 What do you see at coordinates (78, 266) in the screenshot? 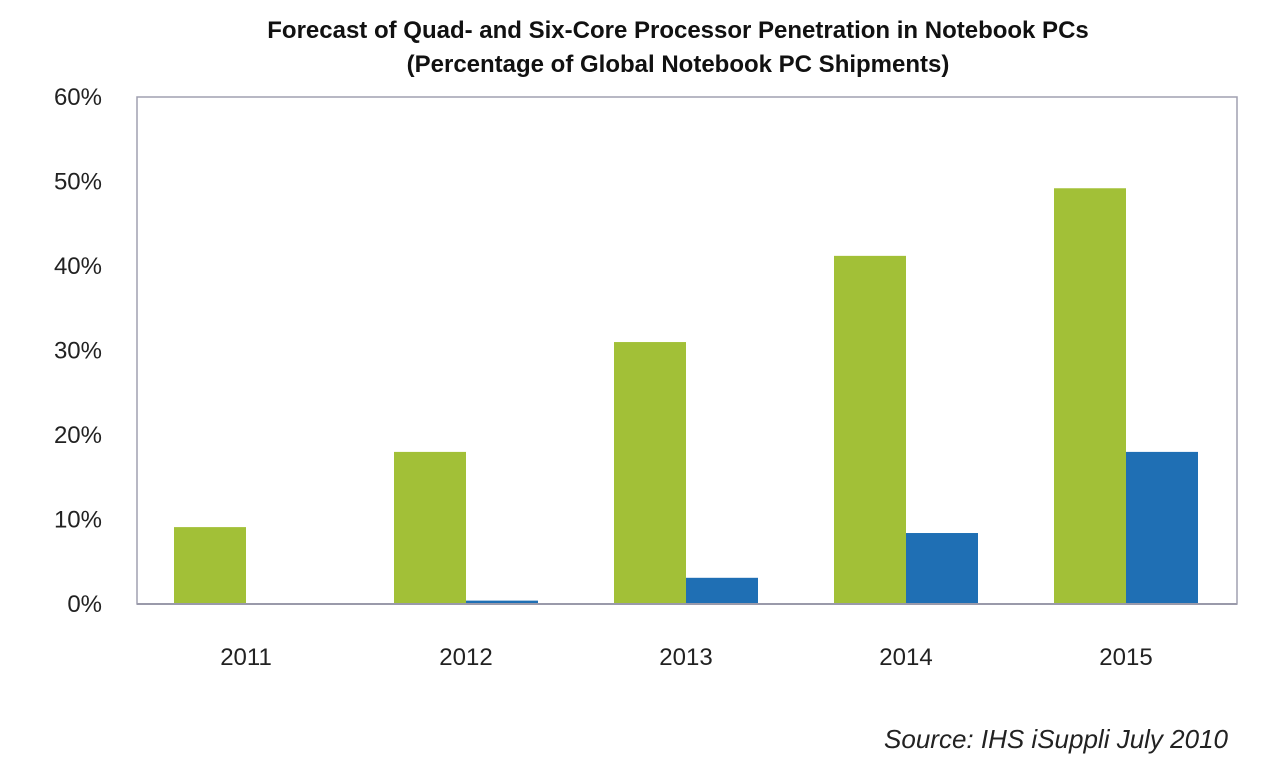
I see `y-tick-label: 40%` at bounding box center [78, 266].